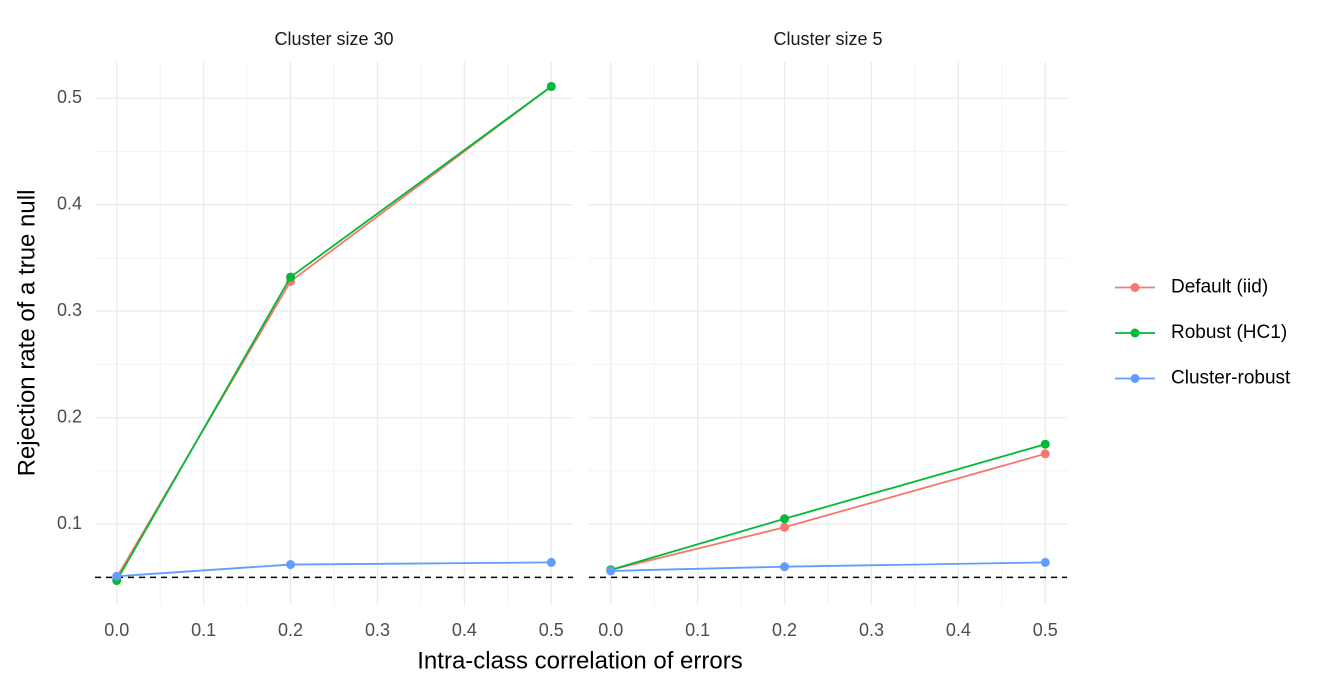 The height and width of the screenshot is (691, 1344). What do you see at coordinates (1219, 287) in the screenshot?
I see `legend-label: Default (iid)` at bounding box center [1219, 287].